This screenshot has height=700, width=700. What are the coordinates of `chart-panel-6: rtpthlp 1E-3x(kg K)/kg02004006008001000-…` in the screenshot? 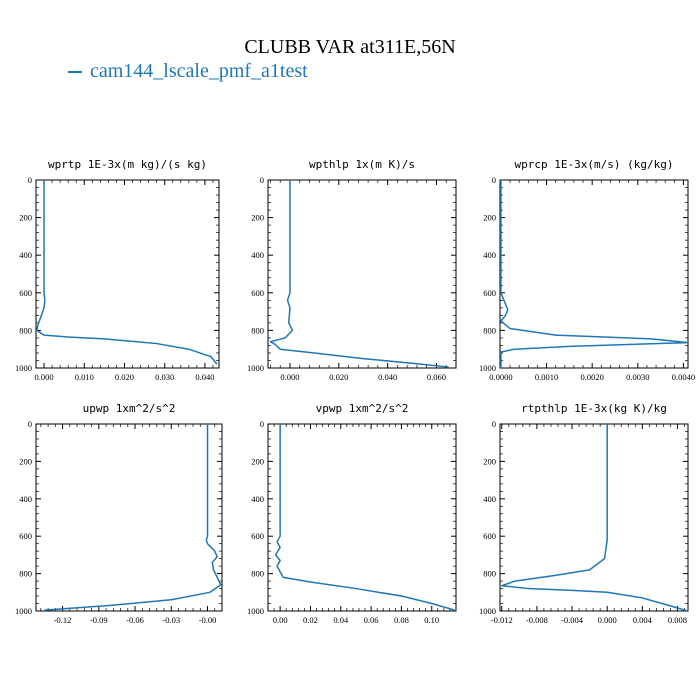 It's located at (584, 513).